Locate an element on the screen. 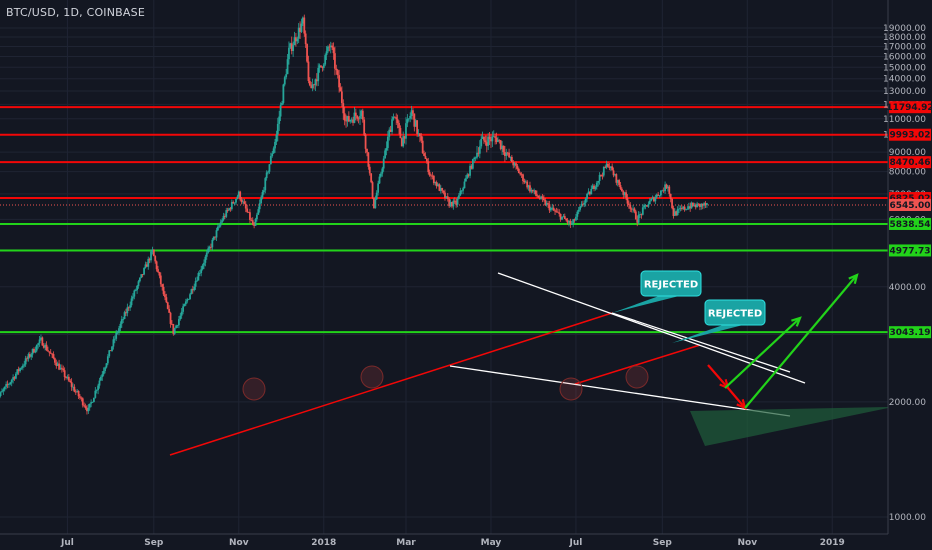 The height and width of the screenshot is (550, 932). callout-rejected-1-pointer is located at coordinates (645, 304).